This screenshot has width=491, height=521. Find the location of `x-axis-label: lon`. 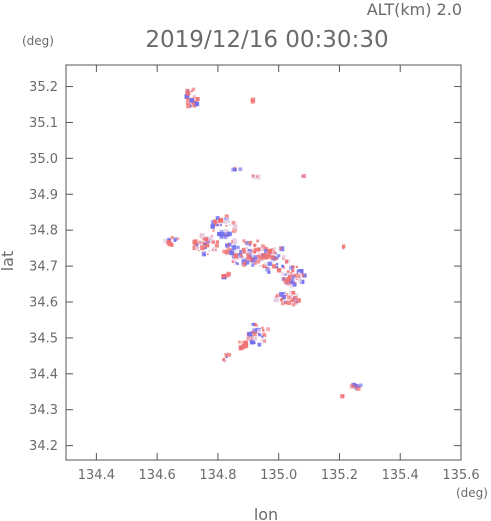

x-axis-label: lon is located at coordinates (266, 513).